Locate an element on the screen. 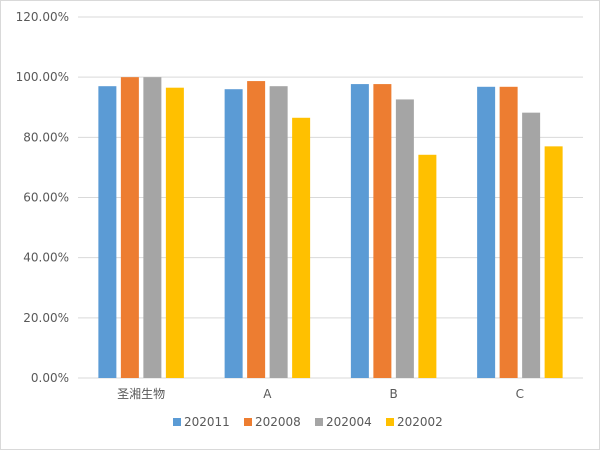  y-tick-label: 80.00% is located at coordinates (46, 137).